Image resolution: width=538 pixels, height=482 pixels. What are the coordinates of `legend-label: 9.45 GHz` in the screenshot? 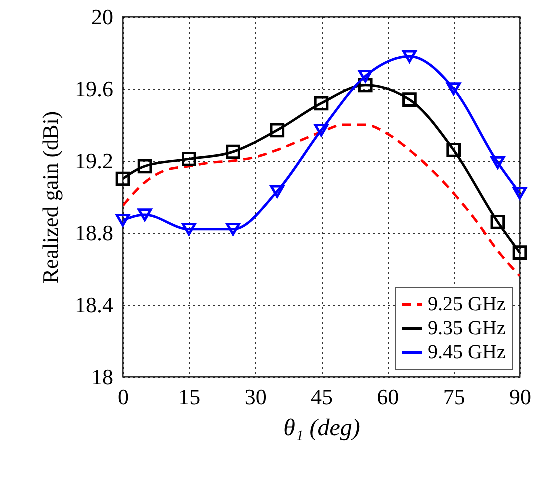 It's located at (467, 353).